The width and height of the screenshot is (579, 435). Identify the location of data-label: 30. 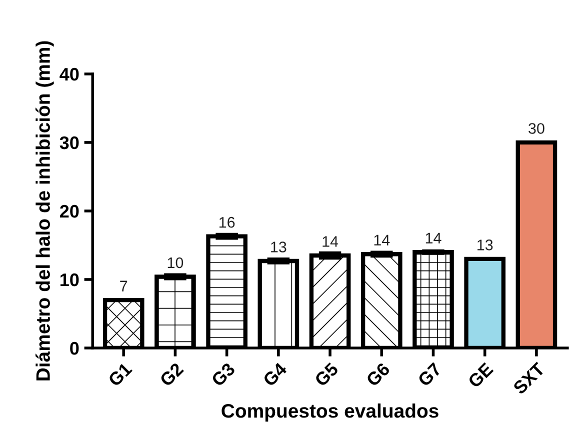
(536, 128).